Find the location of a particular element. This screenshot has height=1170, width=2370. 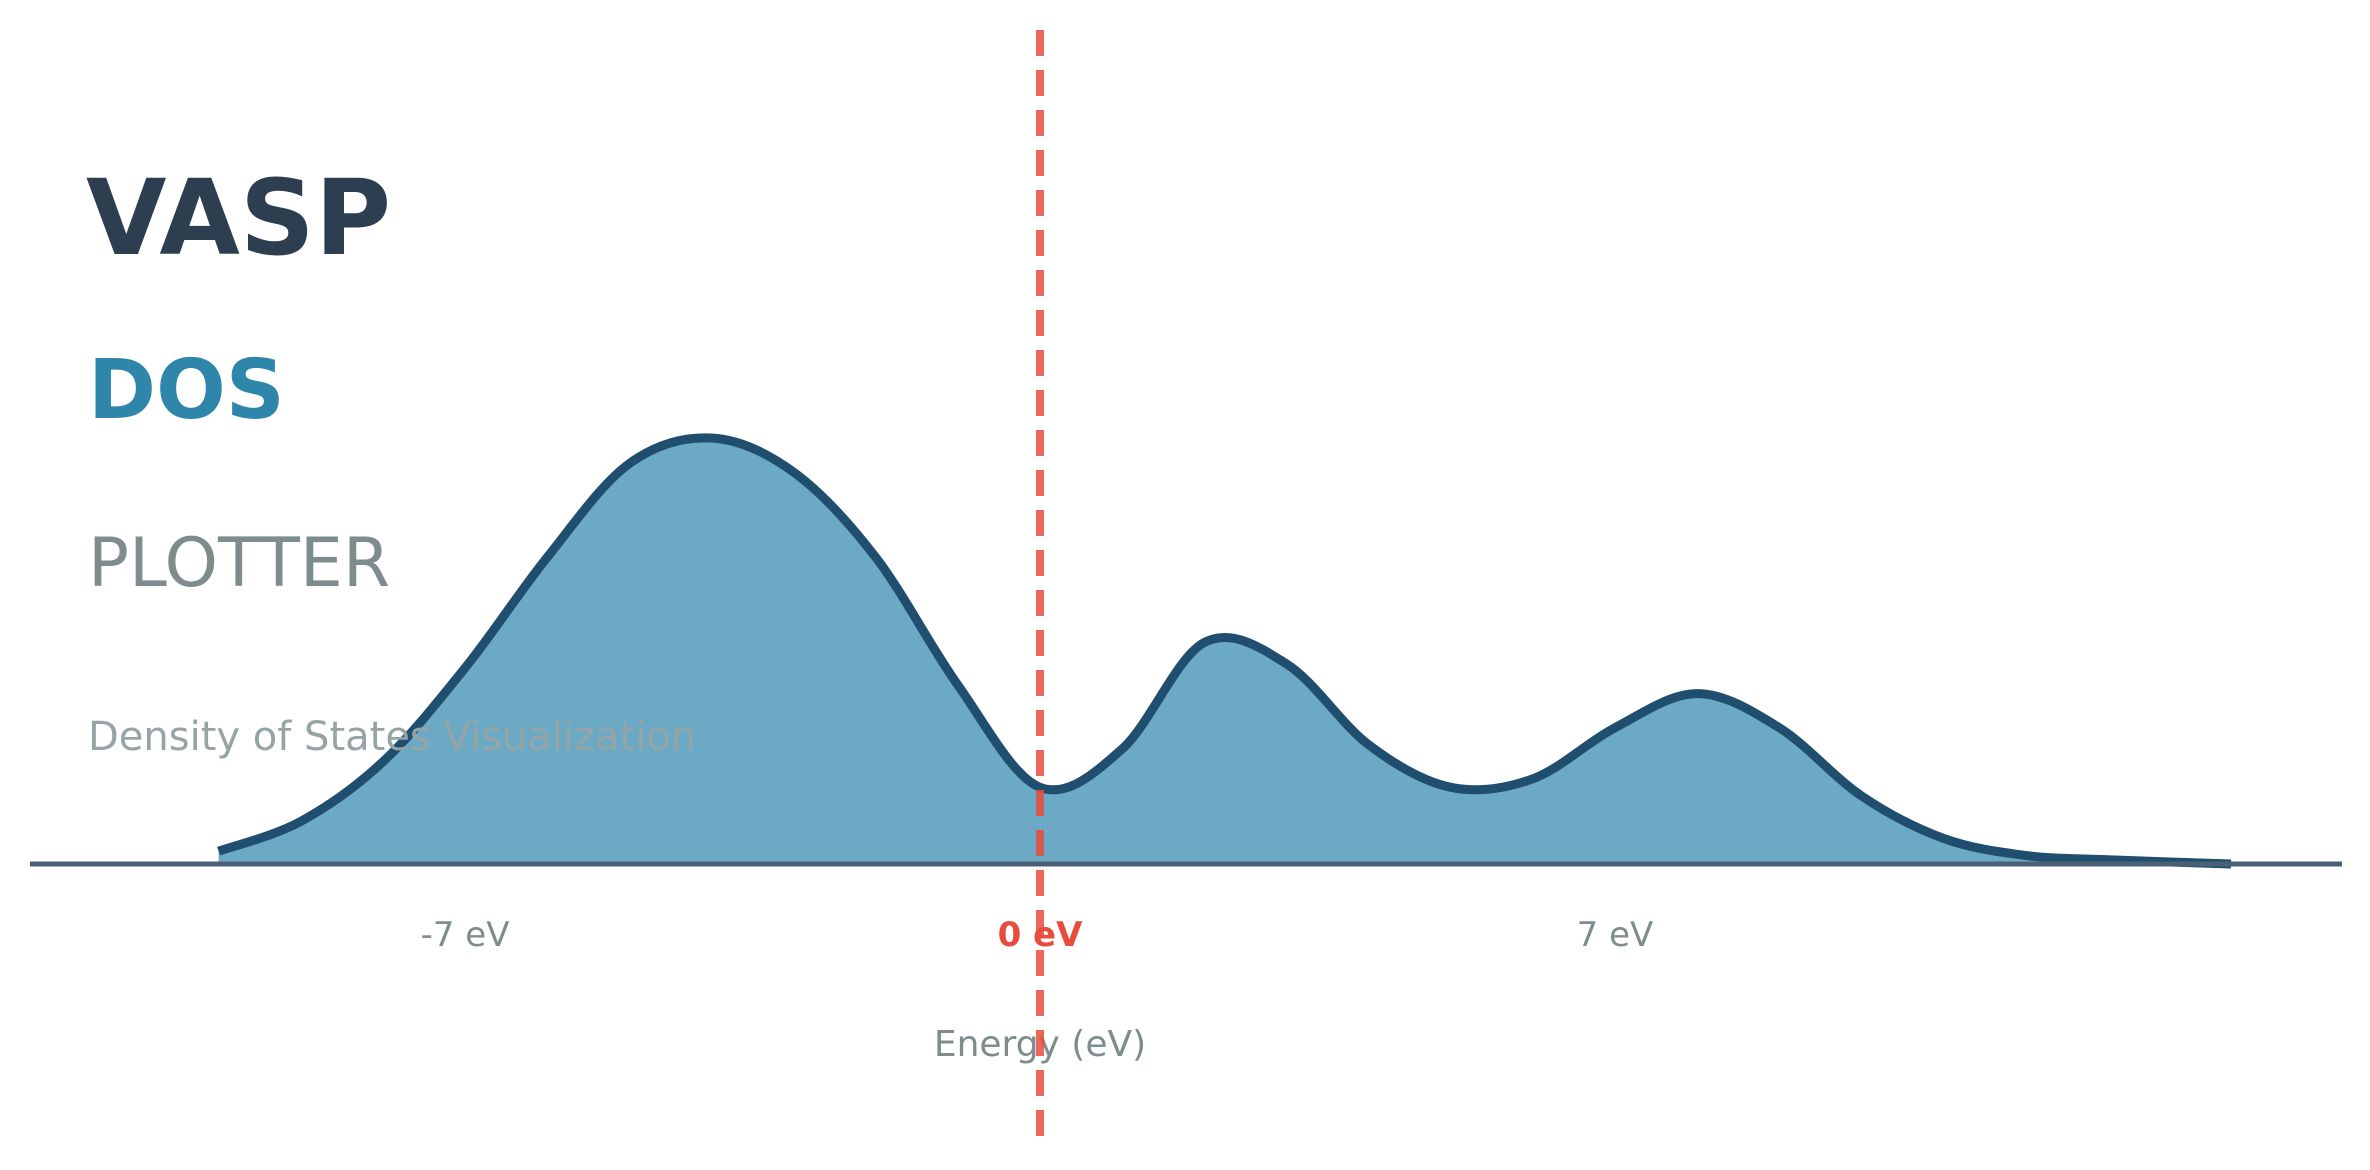

title-vasp: VASP is located at coordinates (238, 218).